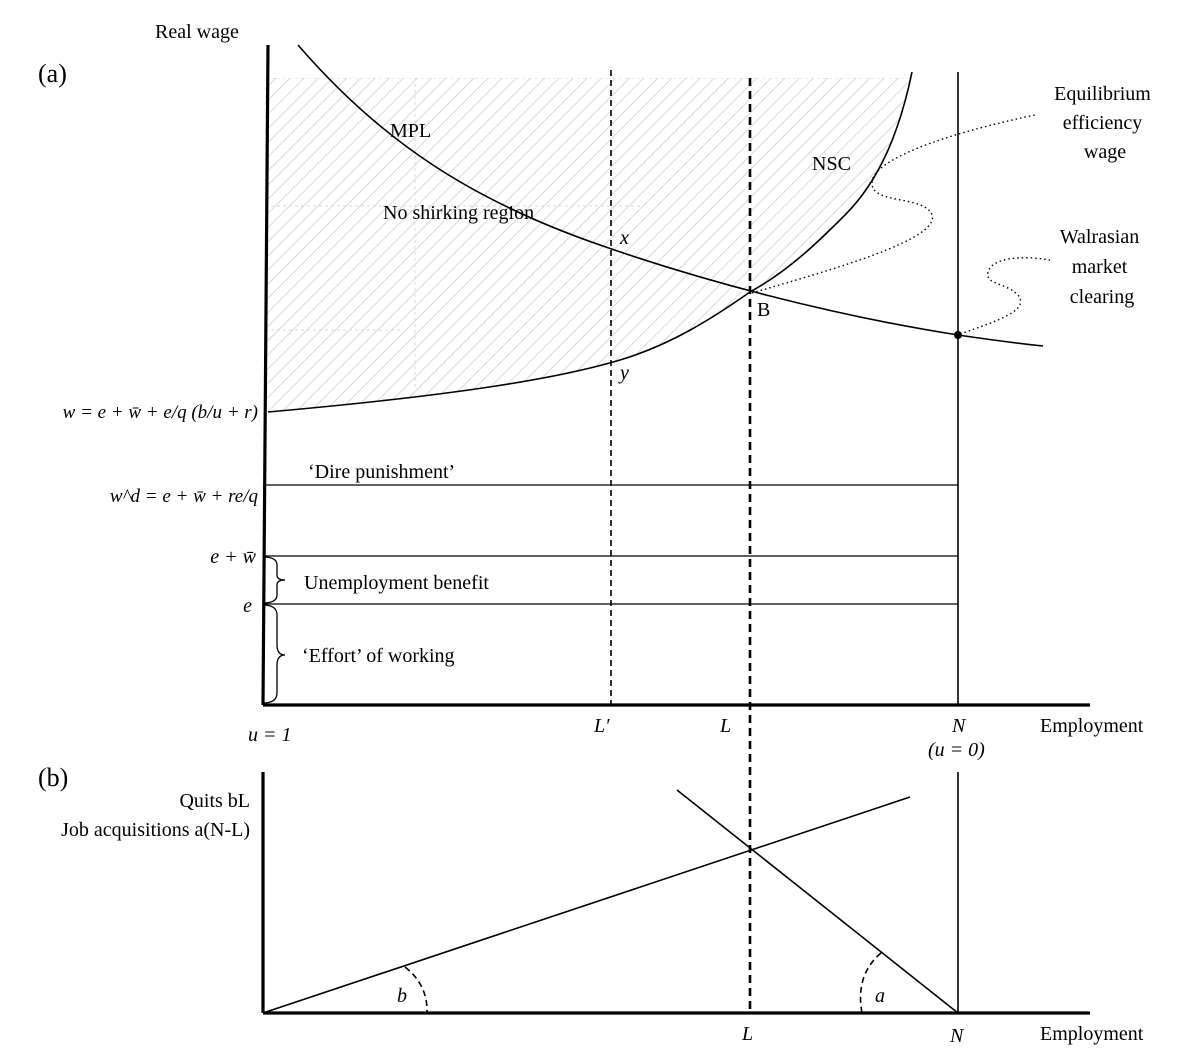 The width and height of the screenshot is (1182, 1048). Describe the element at coordinates (870, 983) in the screenshot. I see `angle-a-arc` at that location.